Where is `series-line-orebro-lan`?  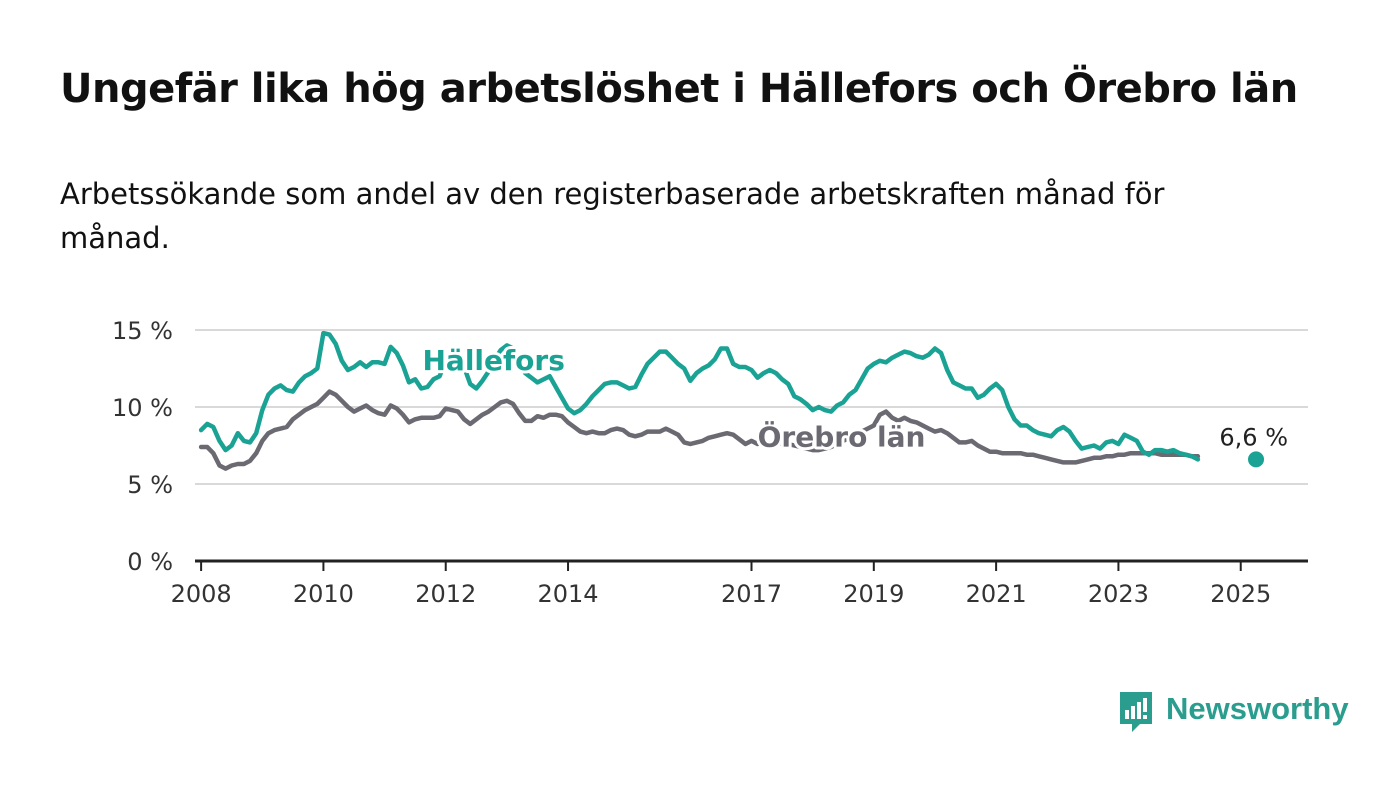 series-line-orebro-lan is located at coordinates (699, 430).